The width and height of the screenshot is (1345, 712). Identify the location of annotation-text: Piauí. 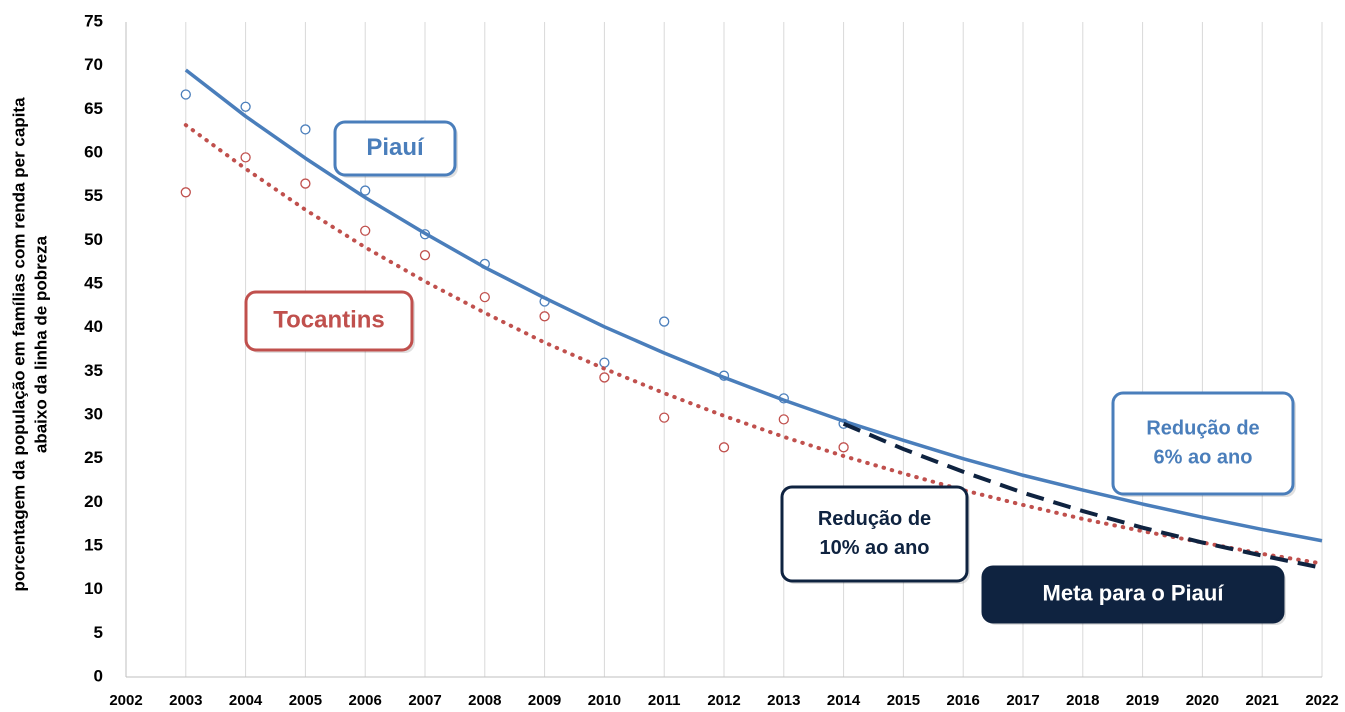
(395, 147).